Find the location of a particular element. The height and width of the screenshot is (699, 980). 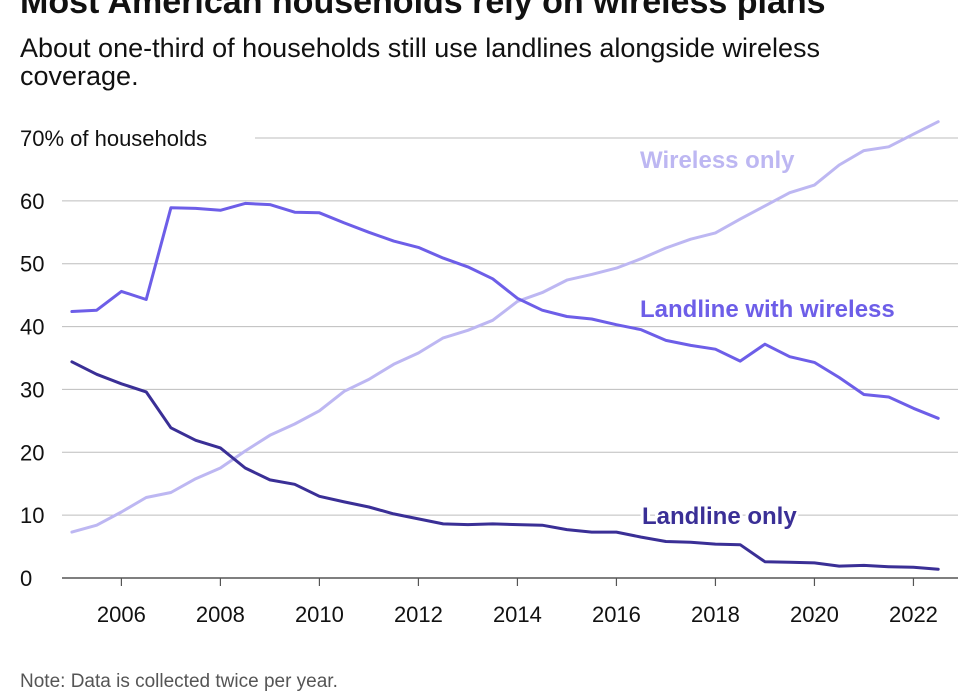

x-tick-label-2006: 2006 is located at coordinates (121, 614).